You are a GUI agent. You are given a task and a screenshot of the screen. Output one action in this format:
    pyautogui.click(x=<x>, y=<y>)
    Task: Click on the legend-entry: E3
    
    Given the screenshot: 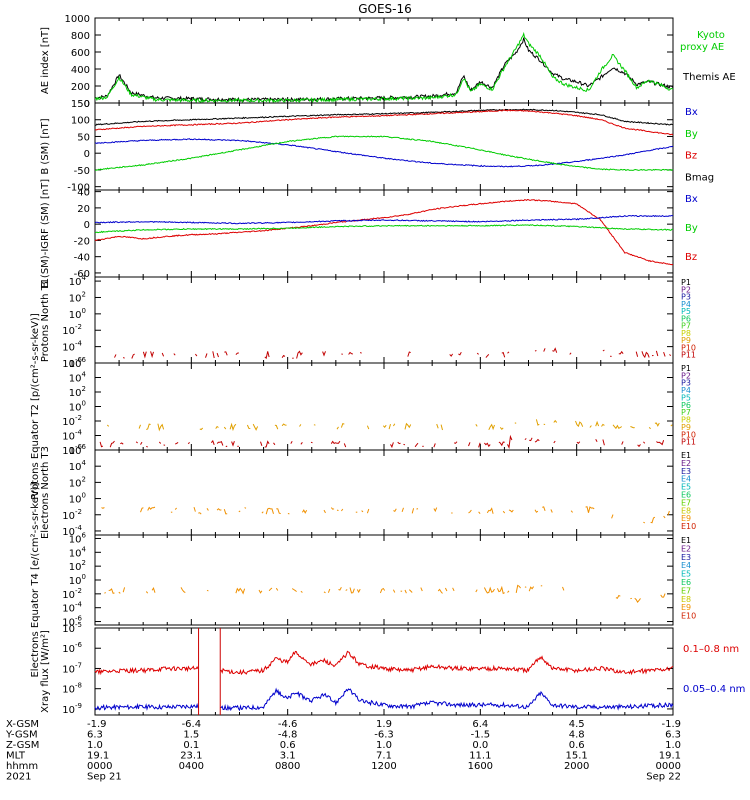 What is the action you would take?
    pyautogui.click(x=686, y=471)
    